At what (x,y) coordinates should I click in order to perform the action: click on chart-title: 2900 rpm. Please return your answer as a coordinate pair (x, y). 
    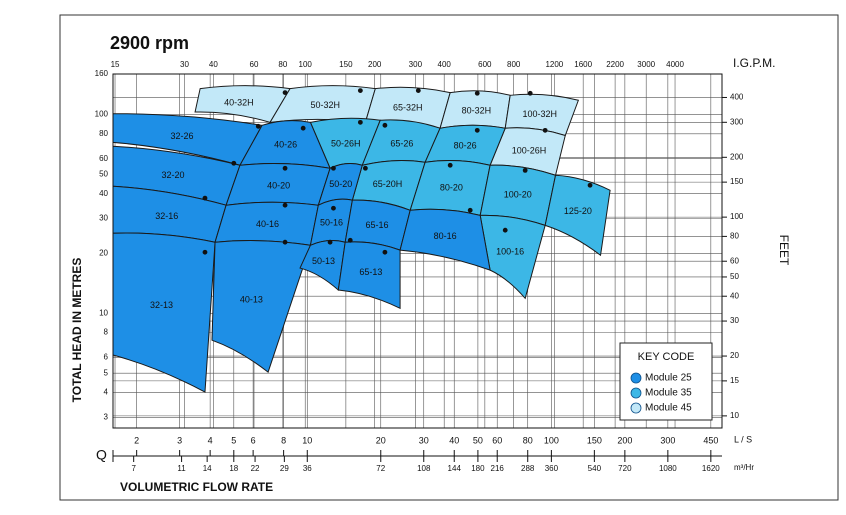
    Looking at the image, I should click on (149, 43).